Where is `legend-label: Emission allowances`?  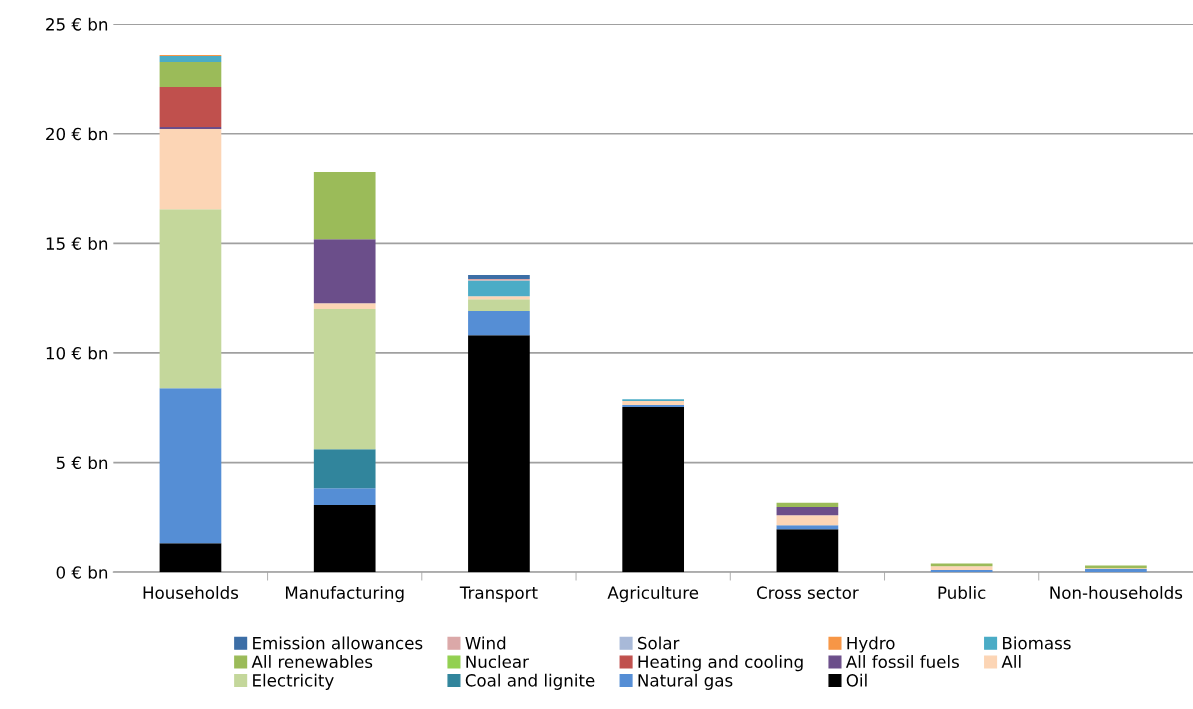 legend-label: Emission allowances is located at coordinates (338, 643).